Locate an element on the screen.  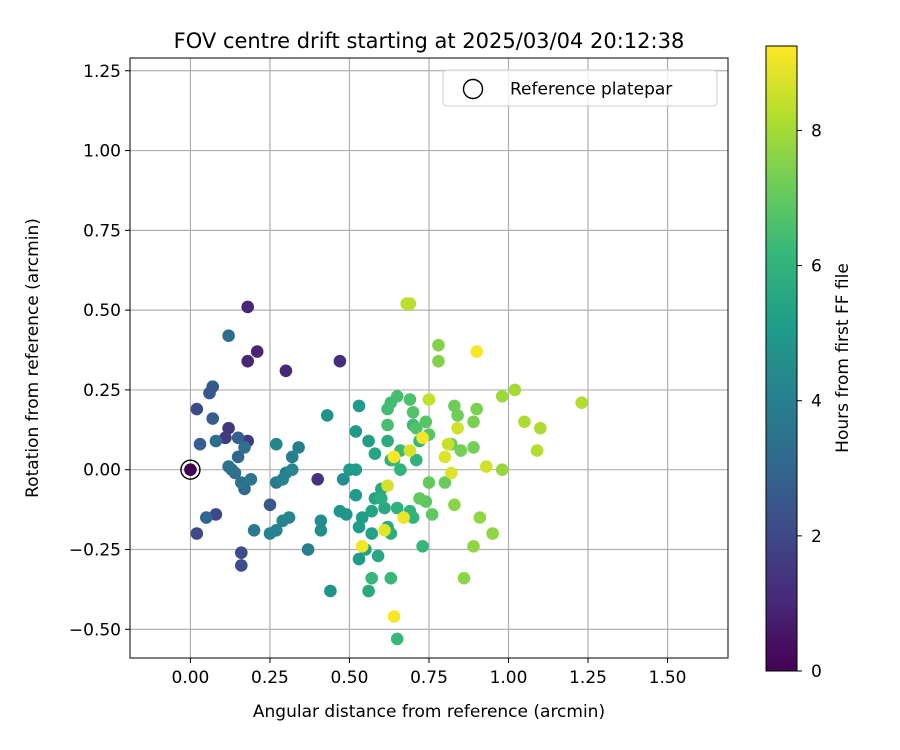
x-axis-label: Angular distance from reference (arcmin) is located at coordinates (429, 712).